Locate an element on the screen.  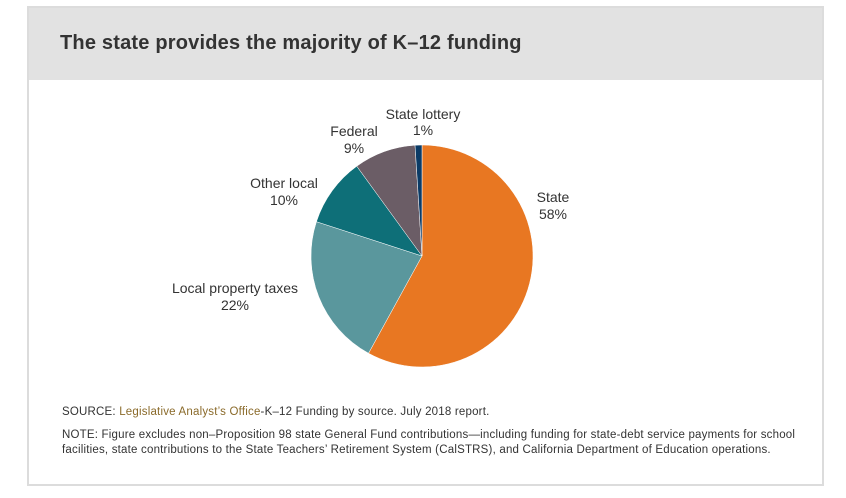
pie-slices is located at coordinates (422, 256).